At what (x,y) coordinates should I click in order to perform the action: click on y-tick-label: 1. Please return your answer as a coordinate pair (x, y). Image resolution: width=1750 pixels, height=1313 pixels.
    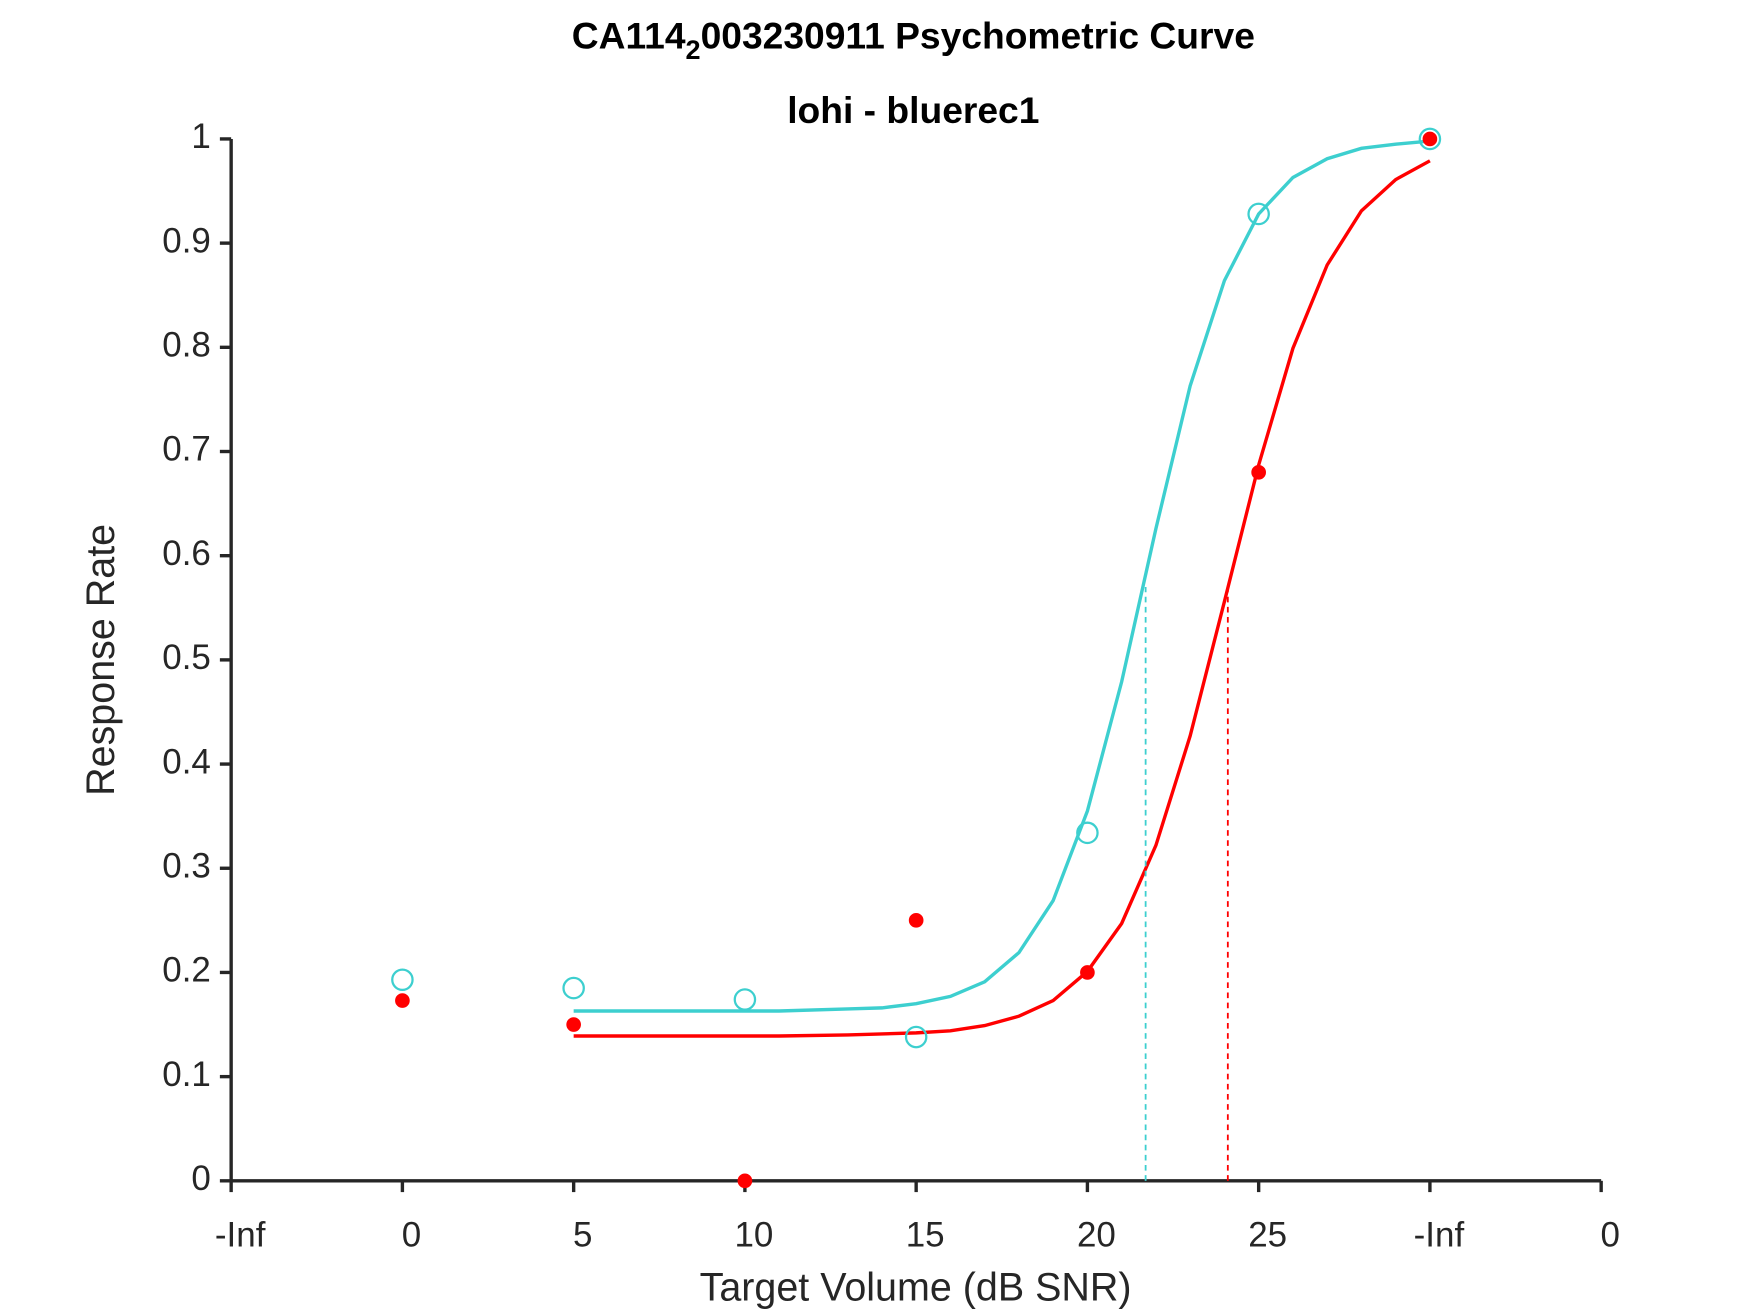
    Looking at the image, I should click on (200, 136).